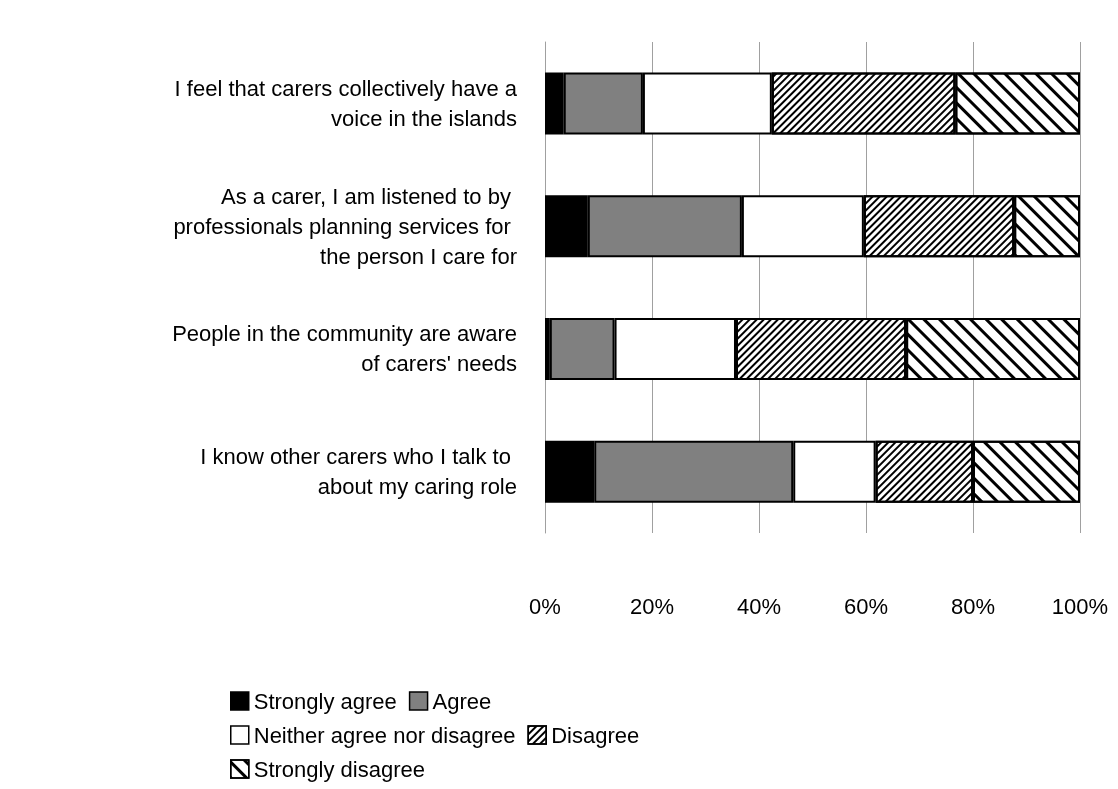  Describe the element at coordinates (759, 606) in the screenshot. I see `x-tick-label: 40%` at that location.